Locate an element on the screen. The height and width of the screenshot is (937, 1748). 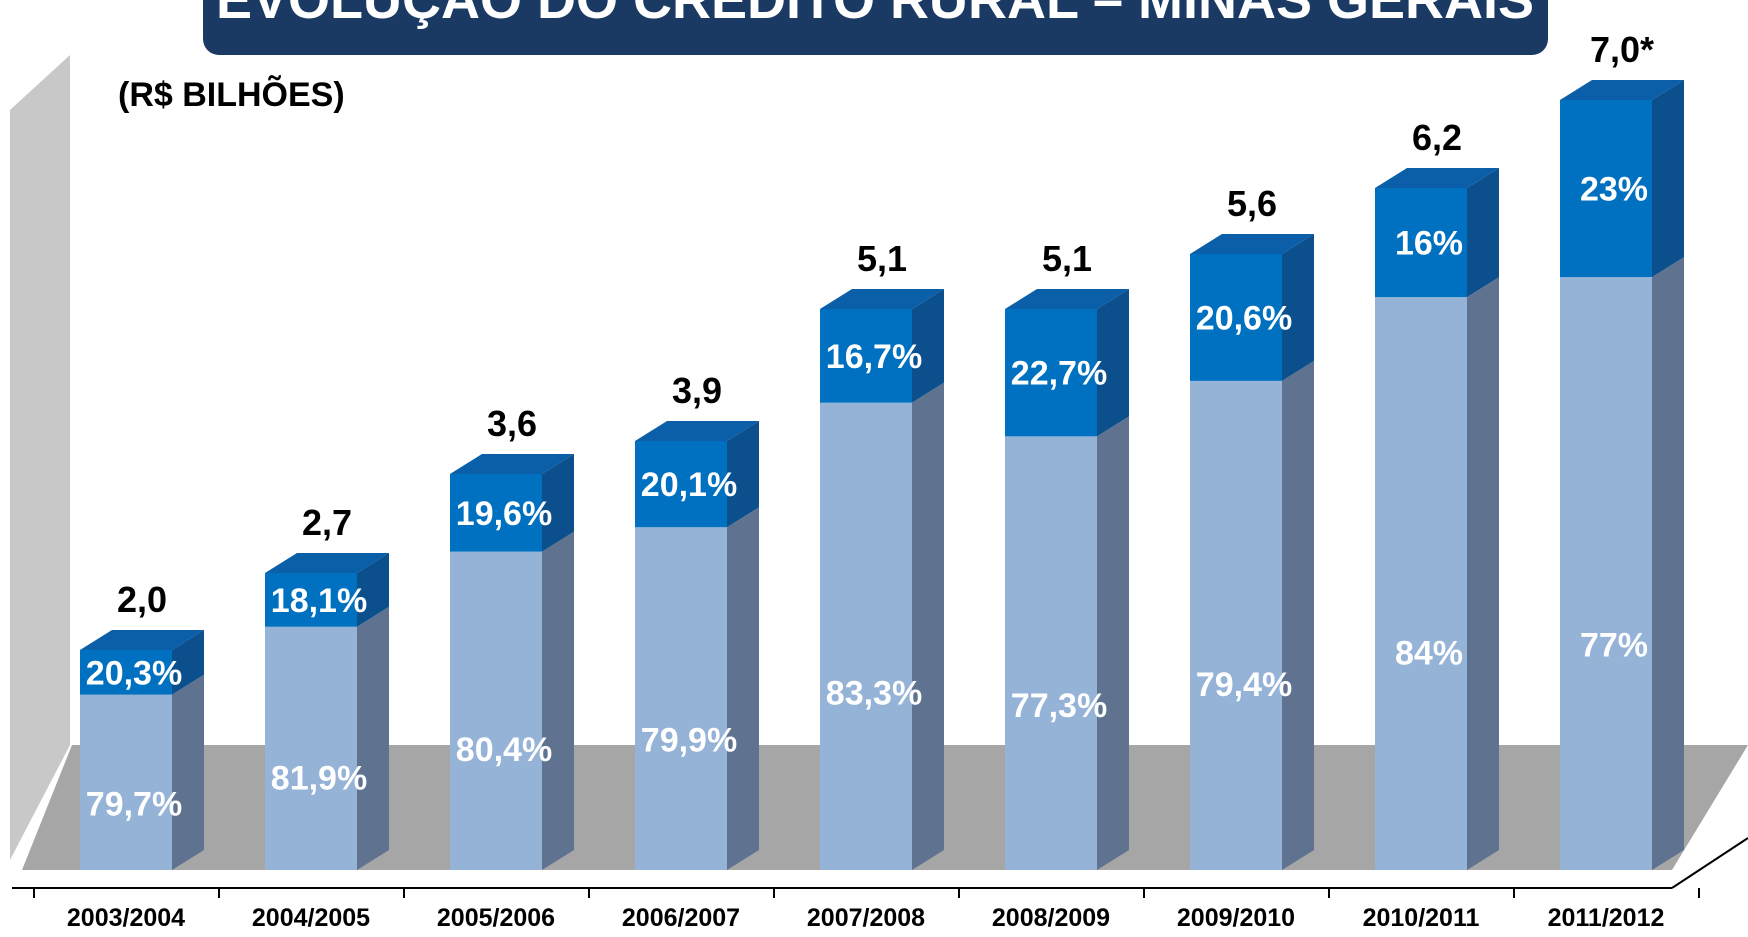
value-label: 22,7% is located at coordinates (1059, 374).